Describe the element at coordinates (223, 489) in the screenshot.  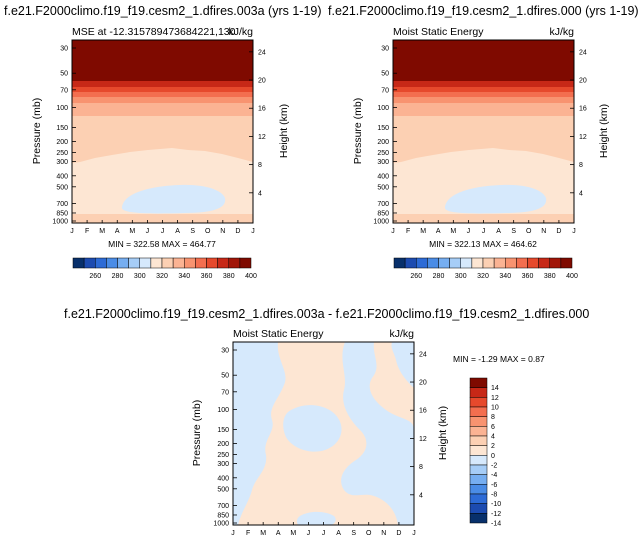
I see `panel-c-pressure-label: 500` at that location.